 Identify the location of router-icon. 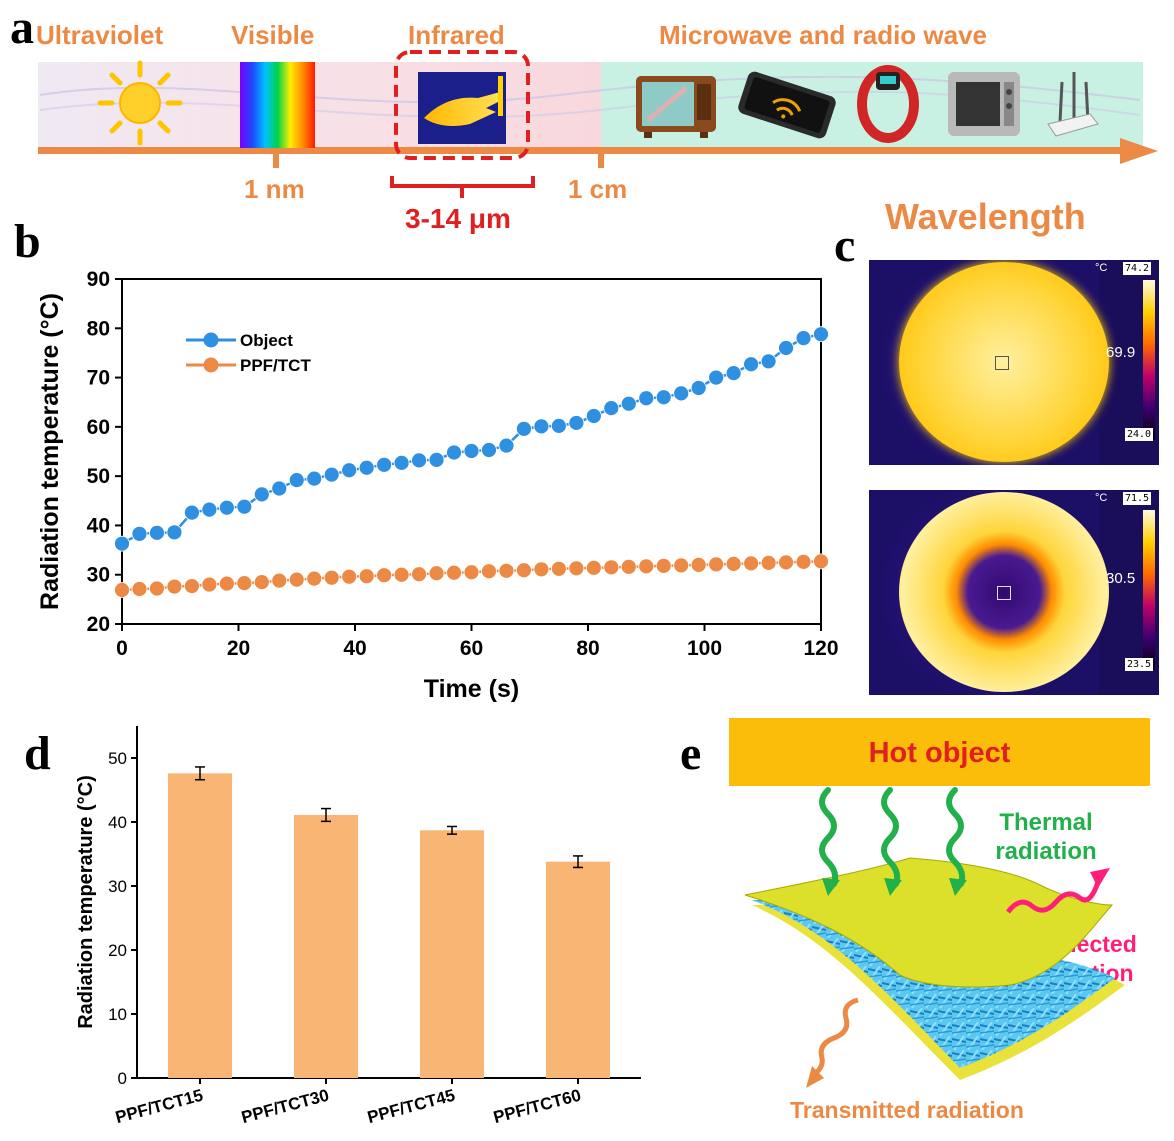
(1073, 104).